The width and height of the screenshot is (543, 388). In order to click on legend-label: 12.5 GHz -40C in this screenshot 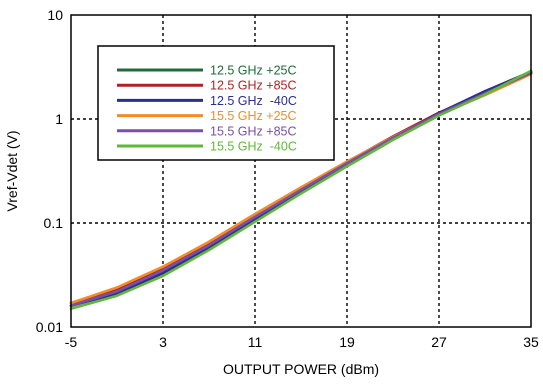, I will do `click(253, 101)`.